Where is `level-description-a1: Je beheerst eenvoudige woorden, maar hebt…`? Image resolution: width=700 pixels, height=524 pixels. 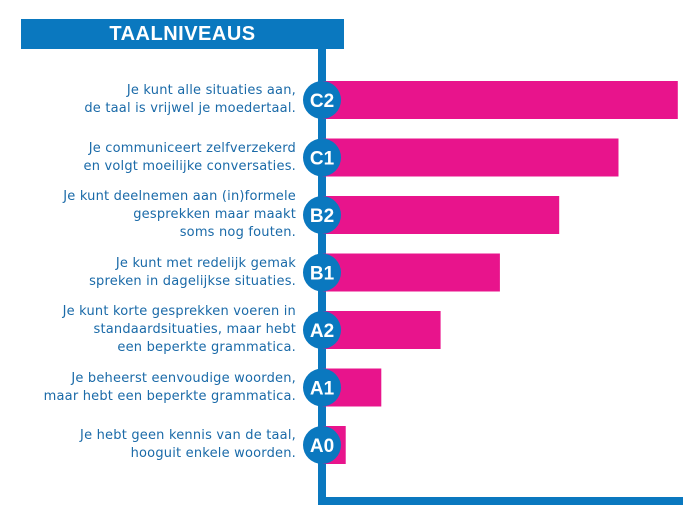
level-description-a1: Je beheerst eenvoudige woorden, maar hebt… is located at coordinates (170, 388).